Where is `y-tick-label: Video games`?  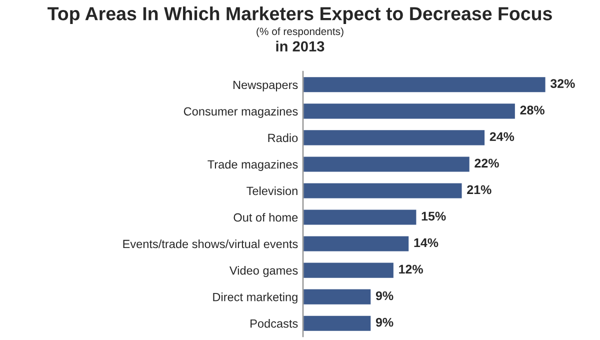 y-tick-label: Video games is located at coordinates (263, 272).